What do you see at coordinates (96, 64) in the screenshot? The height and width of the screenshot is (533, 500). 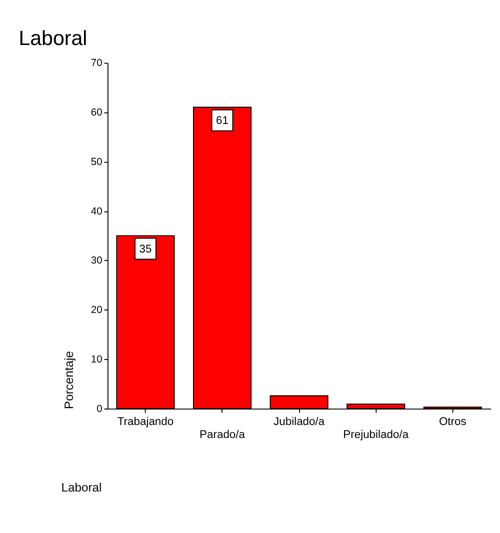 I see `y-tick-label: 70` at bounding box center [96, 64].